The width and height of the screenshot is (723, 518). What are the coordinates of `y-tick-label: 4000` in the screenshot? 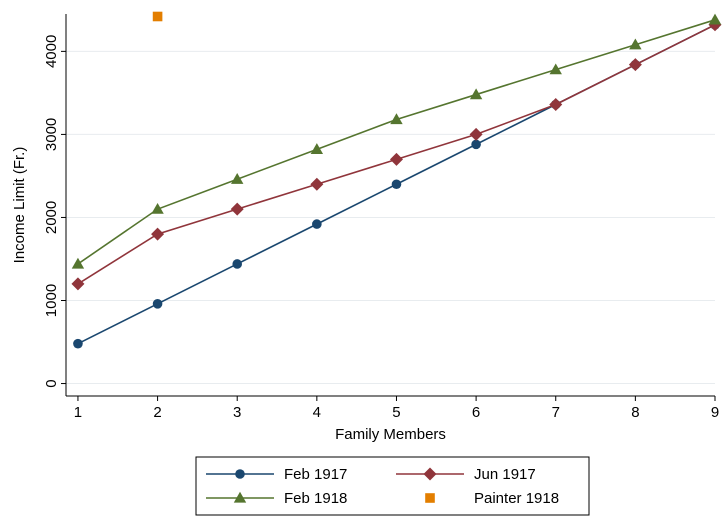 It's located at (51, 51).